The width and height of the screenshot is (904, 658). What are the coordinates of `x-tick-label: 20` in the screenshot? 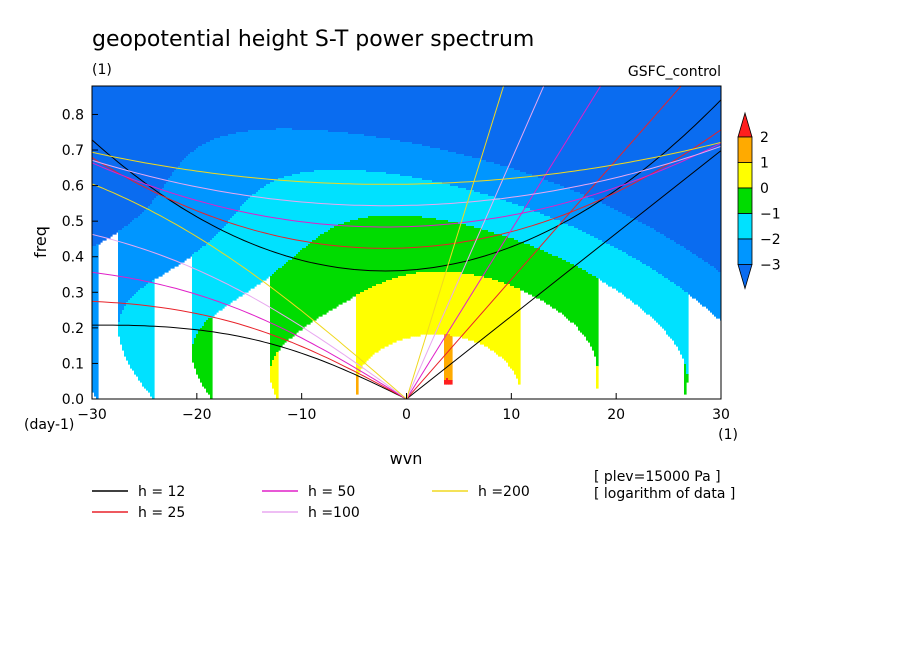 It's located at (616, 415).